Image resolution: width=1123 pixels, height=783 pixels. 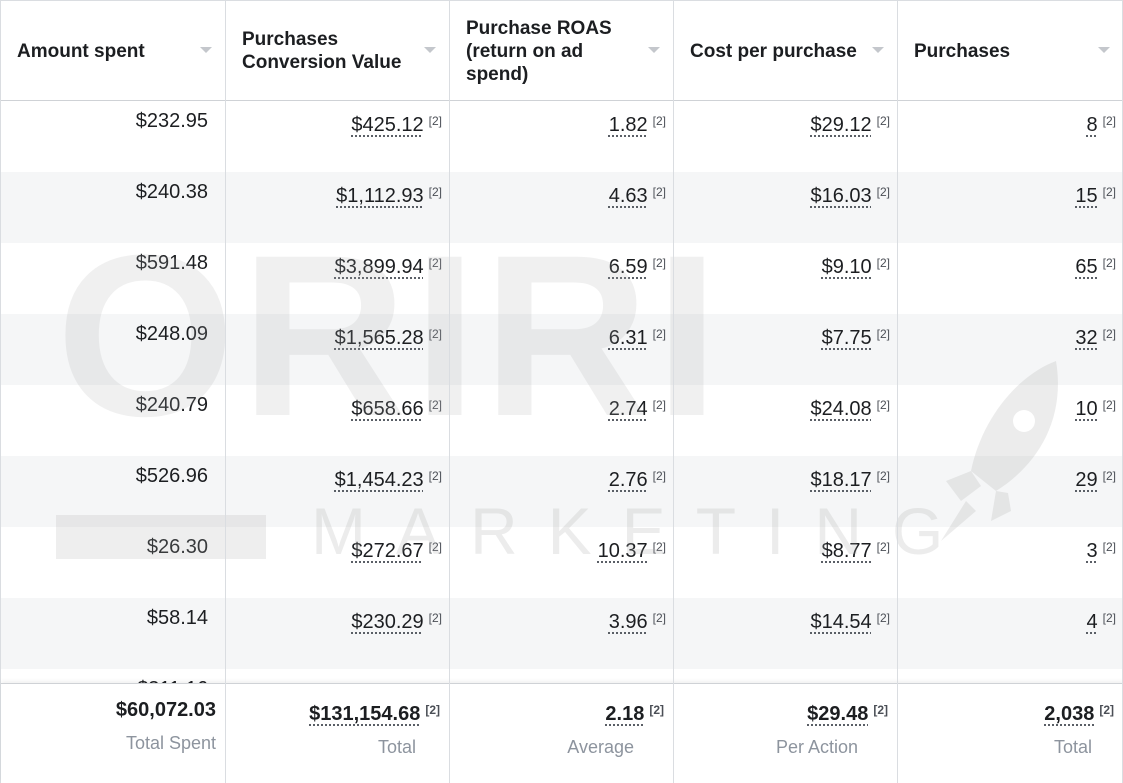 I want to click on amount-spent-cell: $240.79, so click(x=113, y=420).